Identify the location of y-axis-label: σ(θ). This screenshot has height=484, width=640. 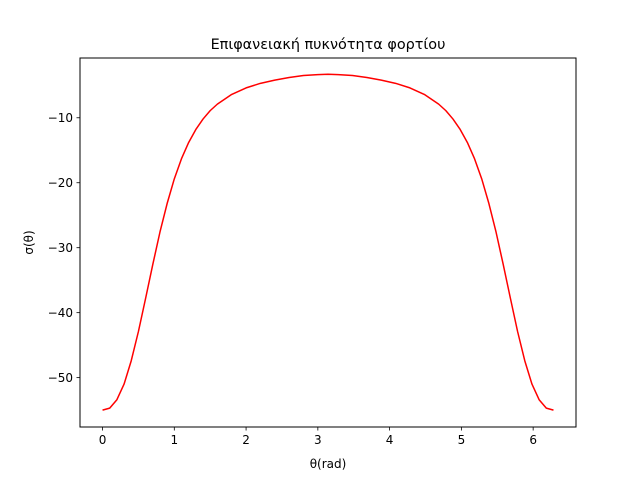
(29, 242).